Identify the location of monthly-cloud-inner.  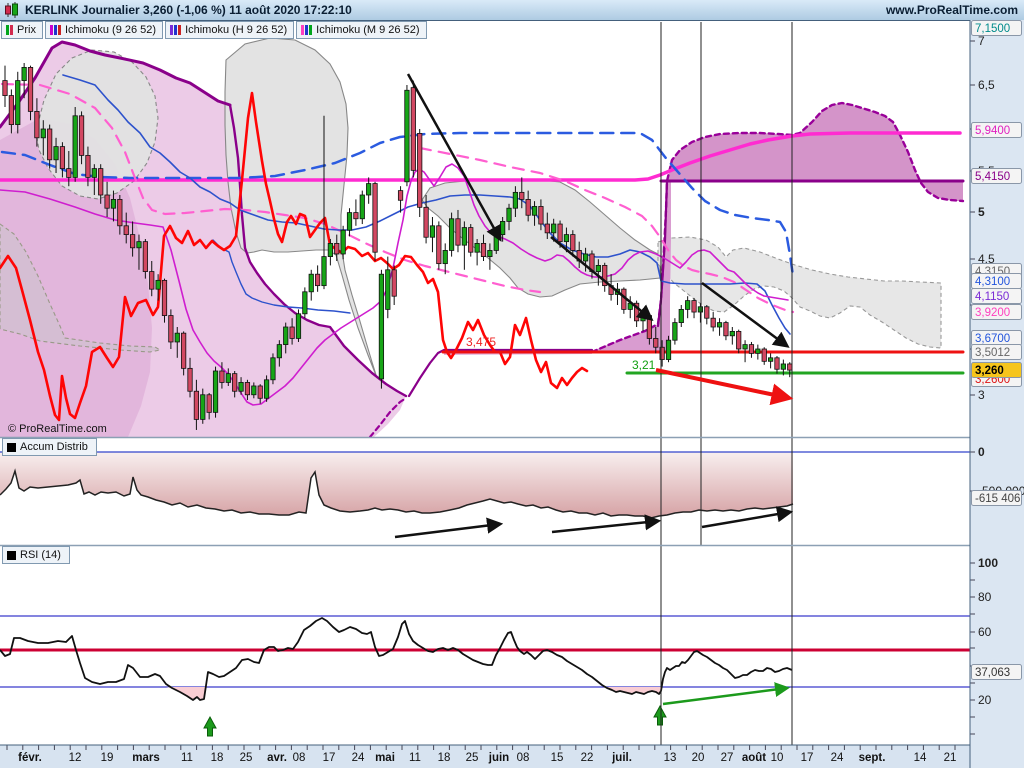
(76, 277).